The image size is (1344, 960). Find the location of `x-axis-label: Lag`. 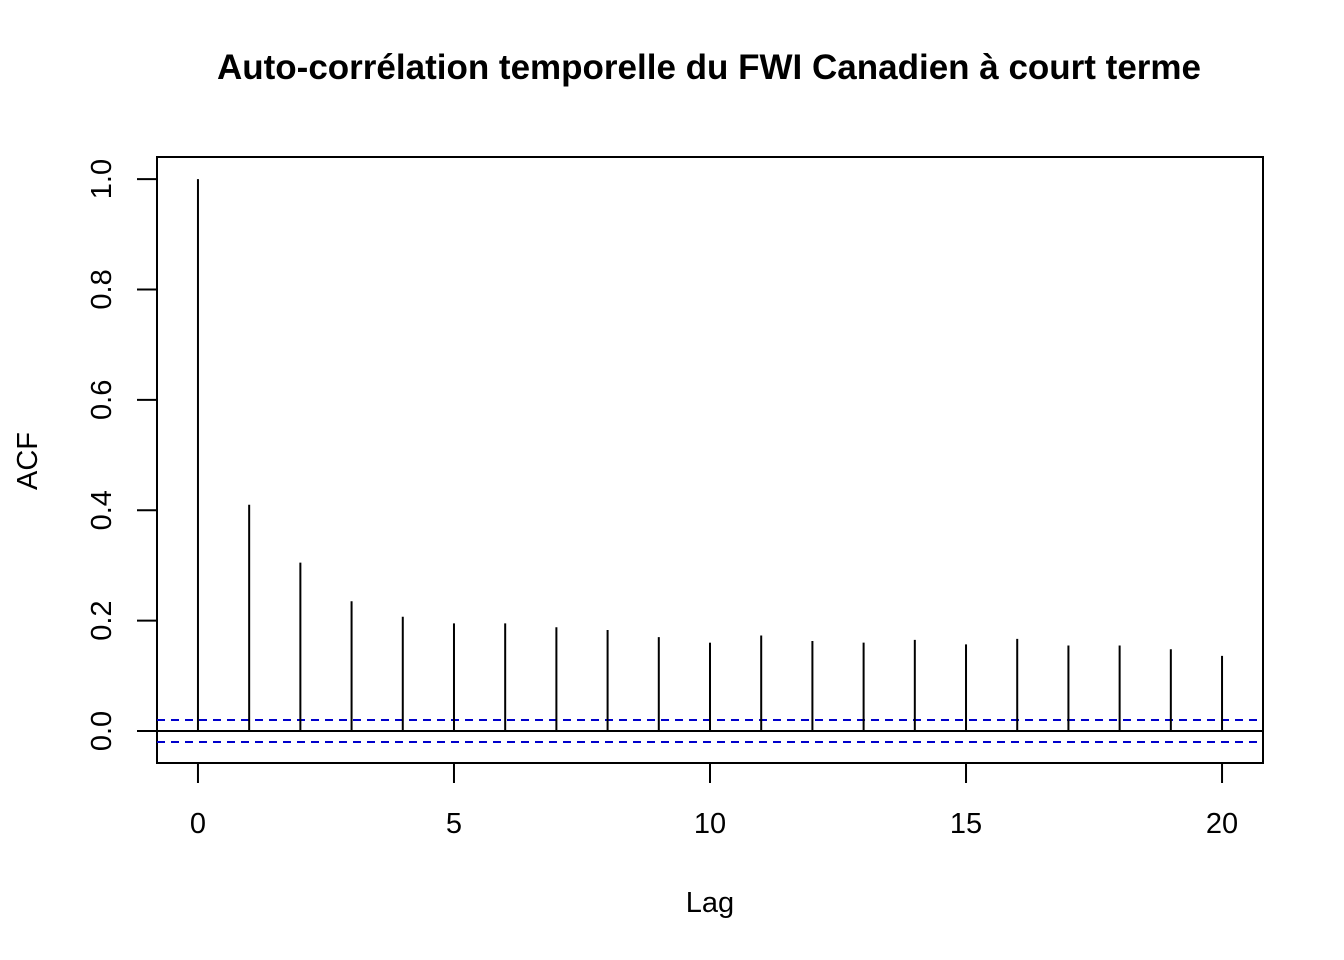

x-axis-label: Lag is located at coordinates (710, 903).